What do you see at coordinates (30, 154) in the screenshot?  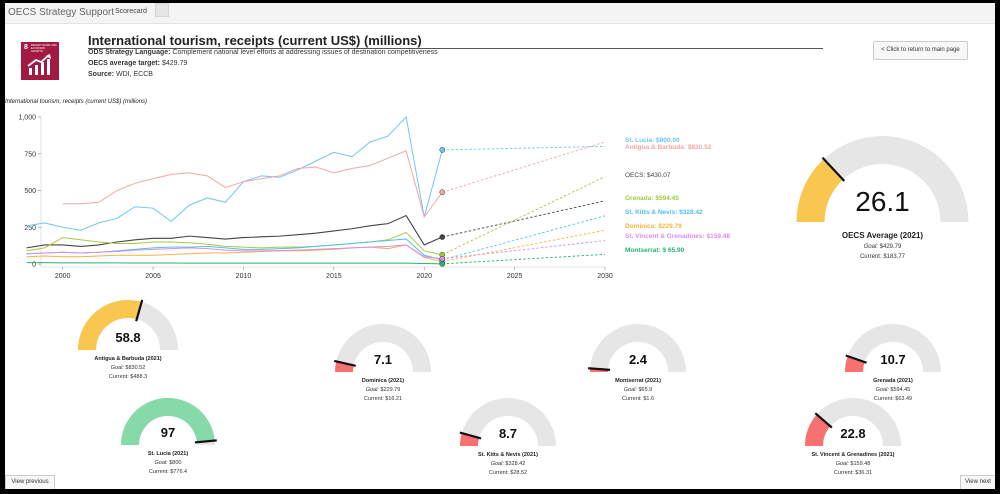 I see `y-tick-label: 750` at bounding box center [30, 154].